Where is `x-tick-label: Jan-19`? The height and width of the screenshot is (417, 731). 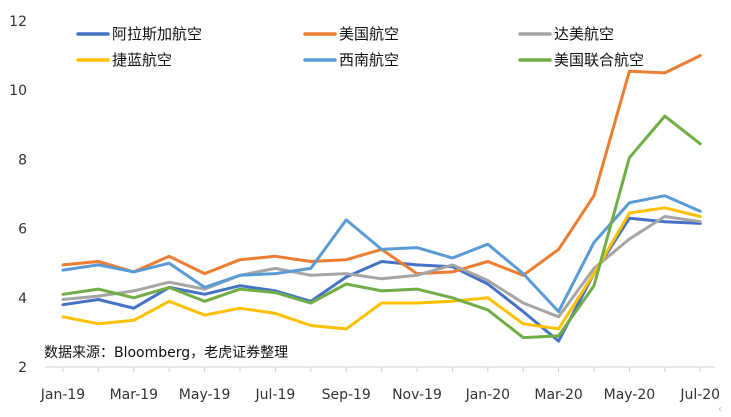
x-tick-label: Jan-19 is located at coordinates (62, 395).